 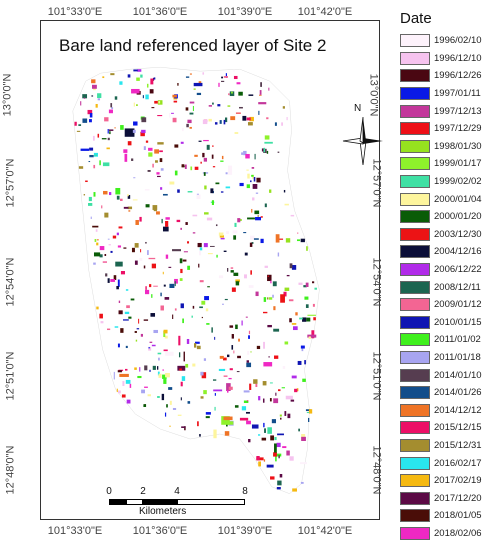 What do you see at coordinates (458, 146) in the screenshot?
I see `legend-label: 1998/01/30` at bounding box center [458, 146].